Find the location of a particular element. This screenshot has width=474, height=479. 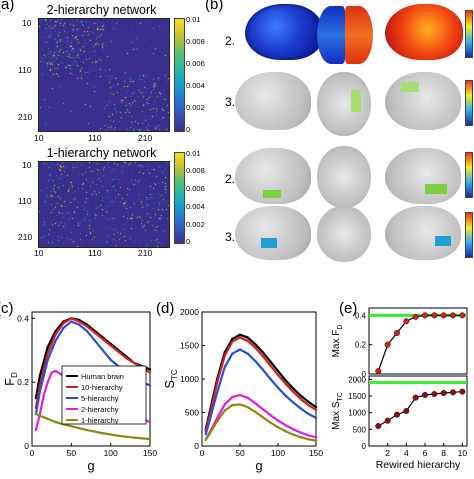

b-row4-highlight-right is located at coordinates (443, 241).